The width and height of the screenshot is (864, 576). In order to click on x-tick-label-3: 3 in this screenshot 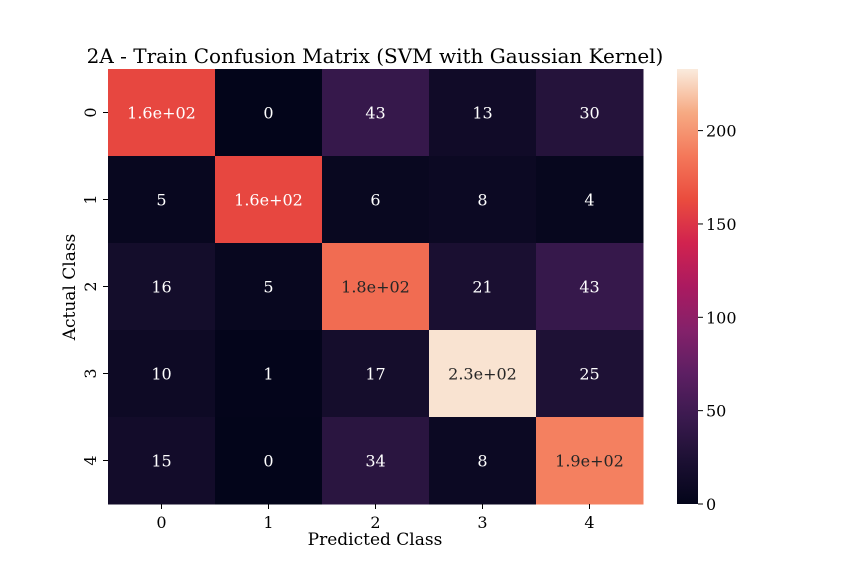, I will do `click(482, 522)`.